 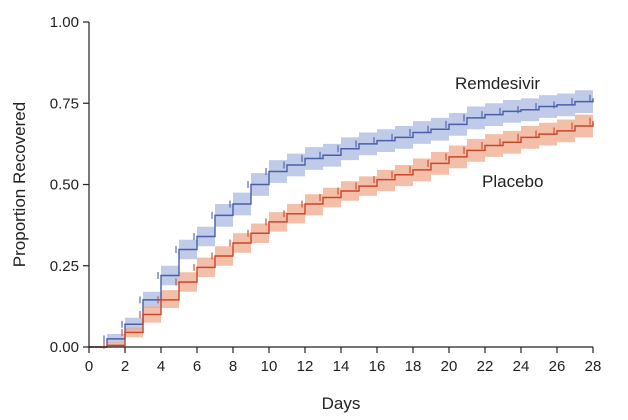 I want to click on x-tick-label: 0, so click(x=89, y=366).